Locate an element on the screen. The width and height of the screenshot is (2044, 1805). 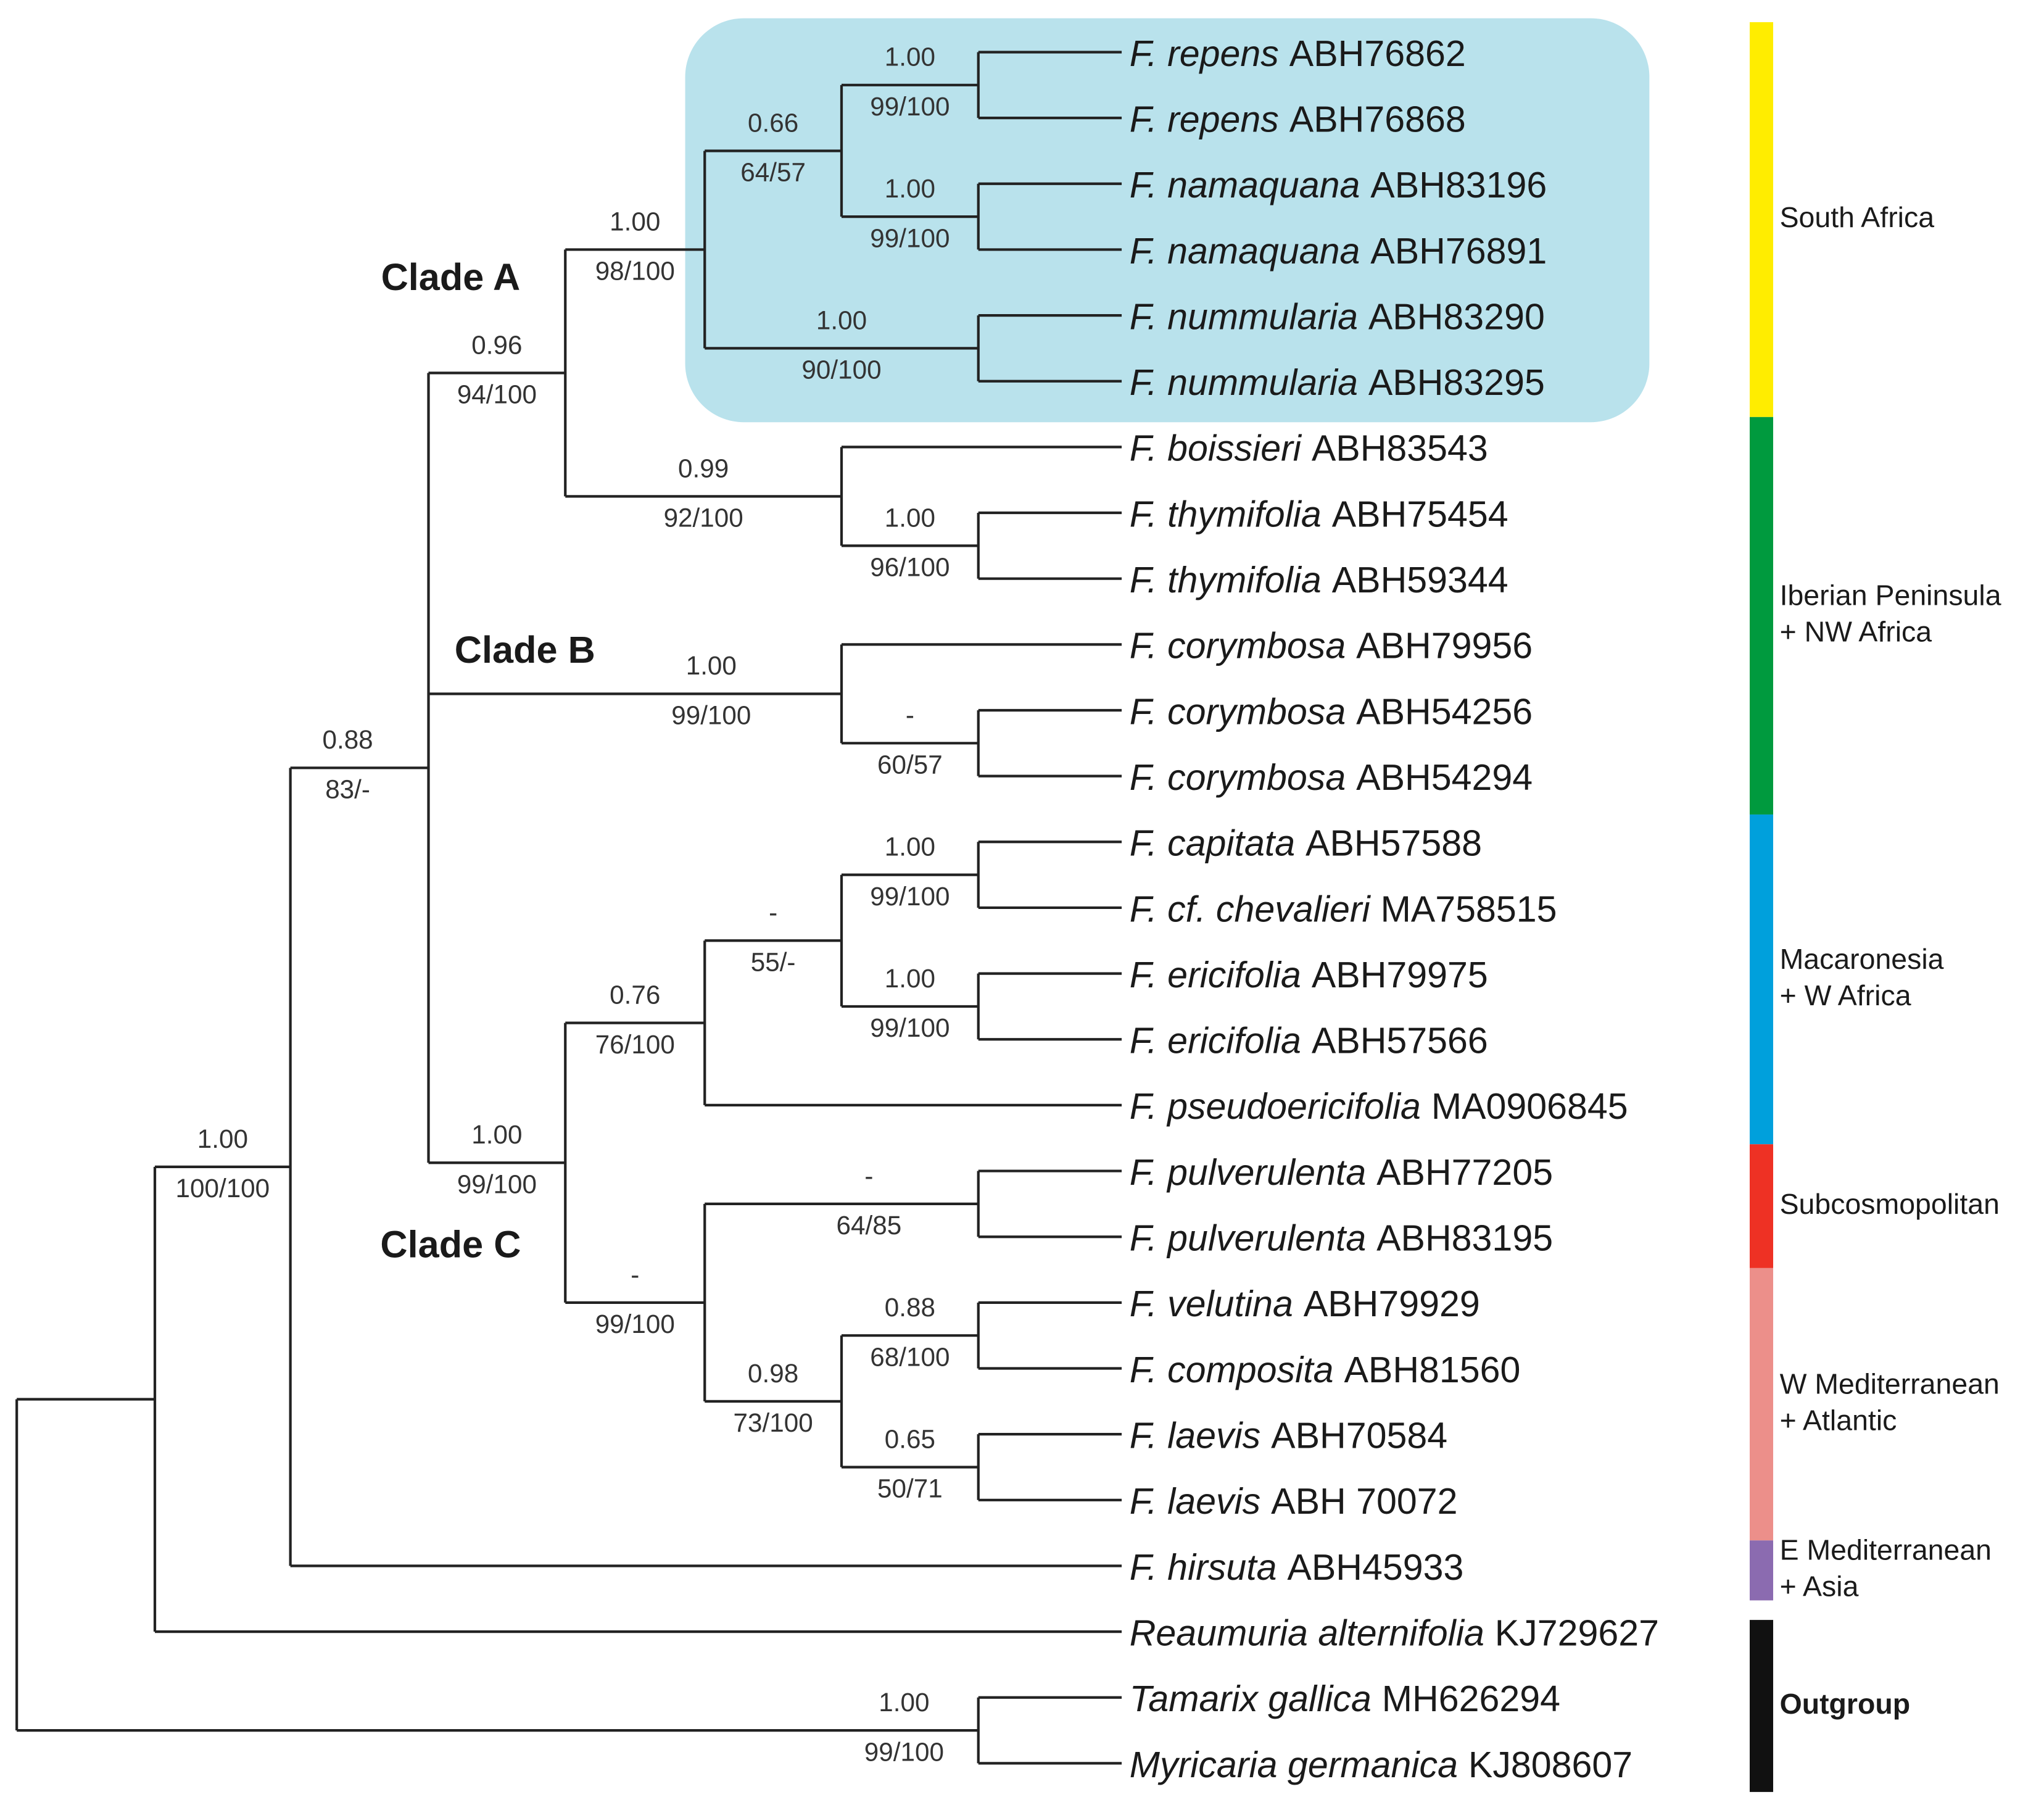
taxon-accession: ABH54256 is located at coordinates (1444, 711).